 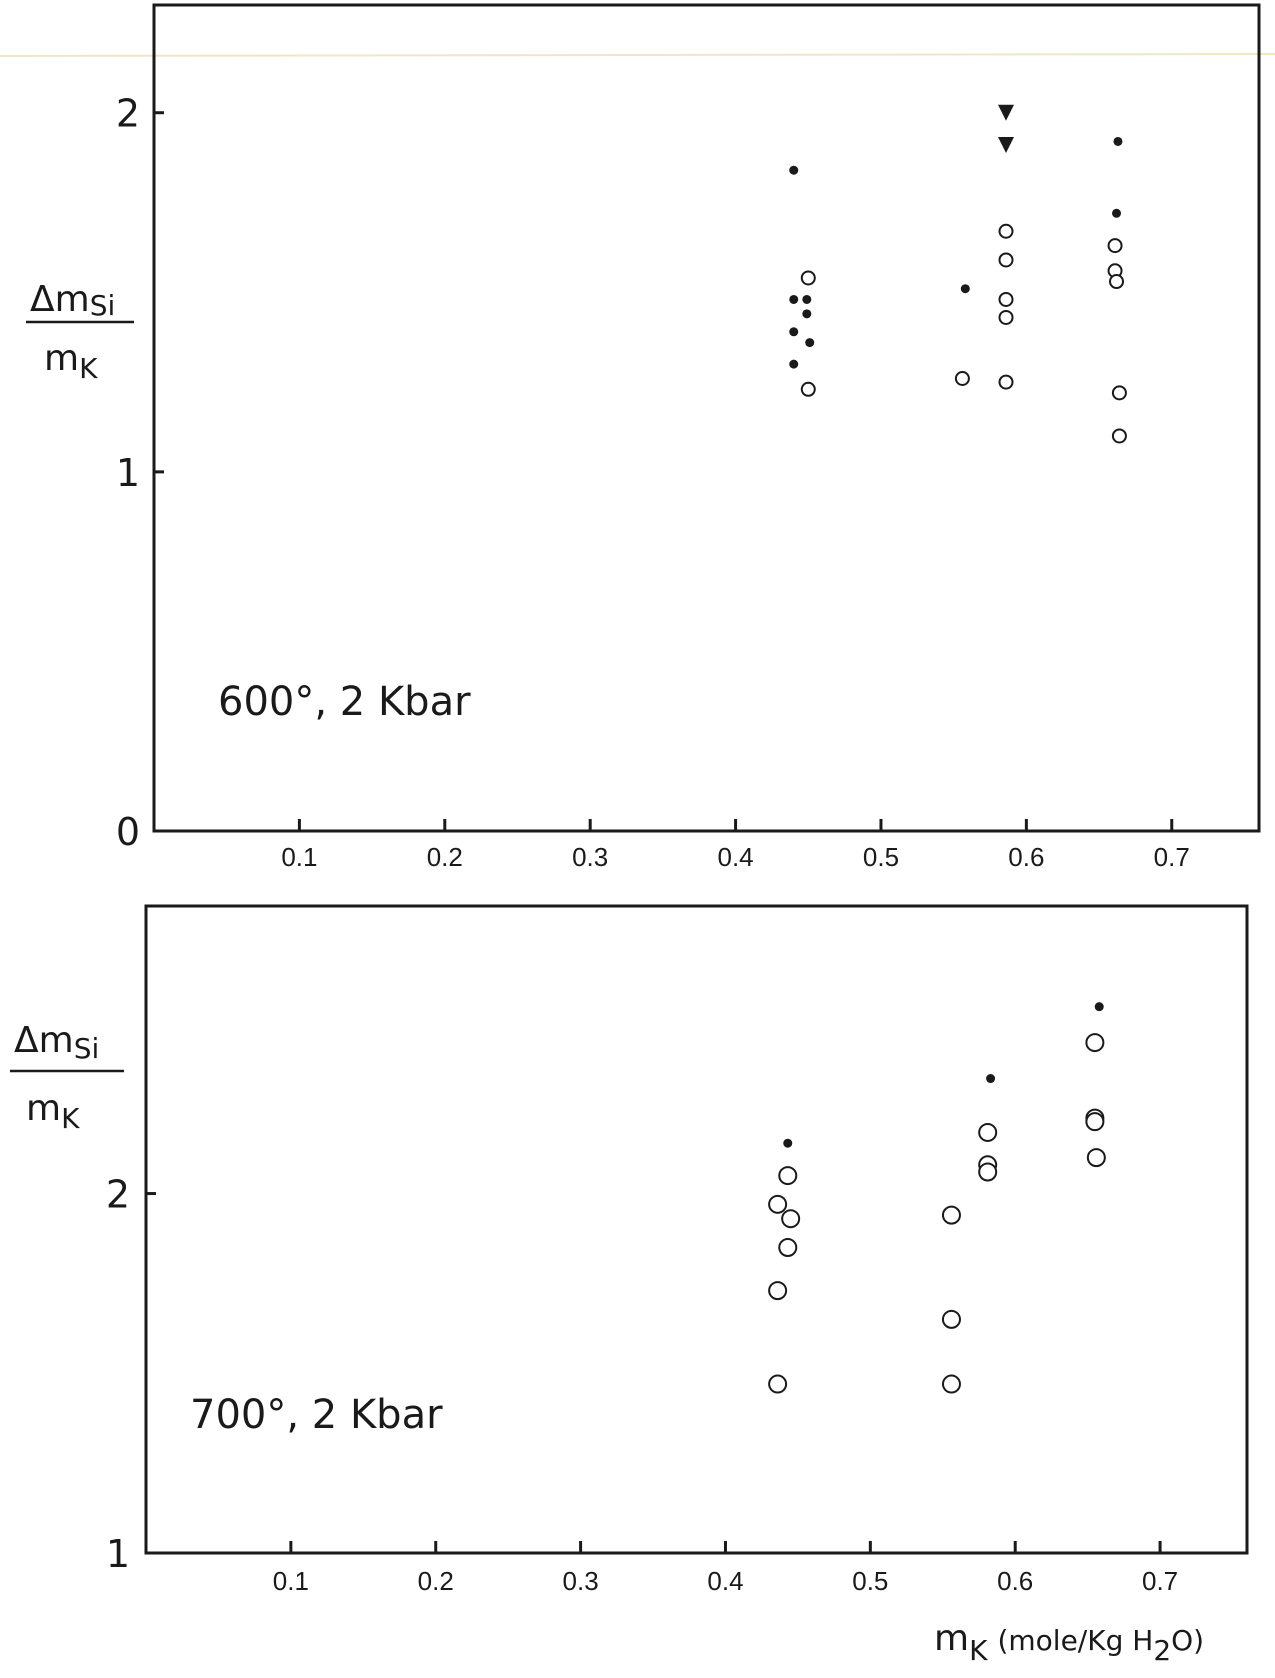 I want to click on y-ticks: 12, so click(x=131, y=1374).